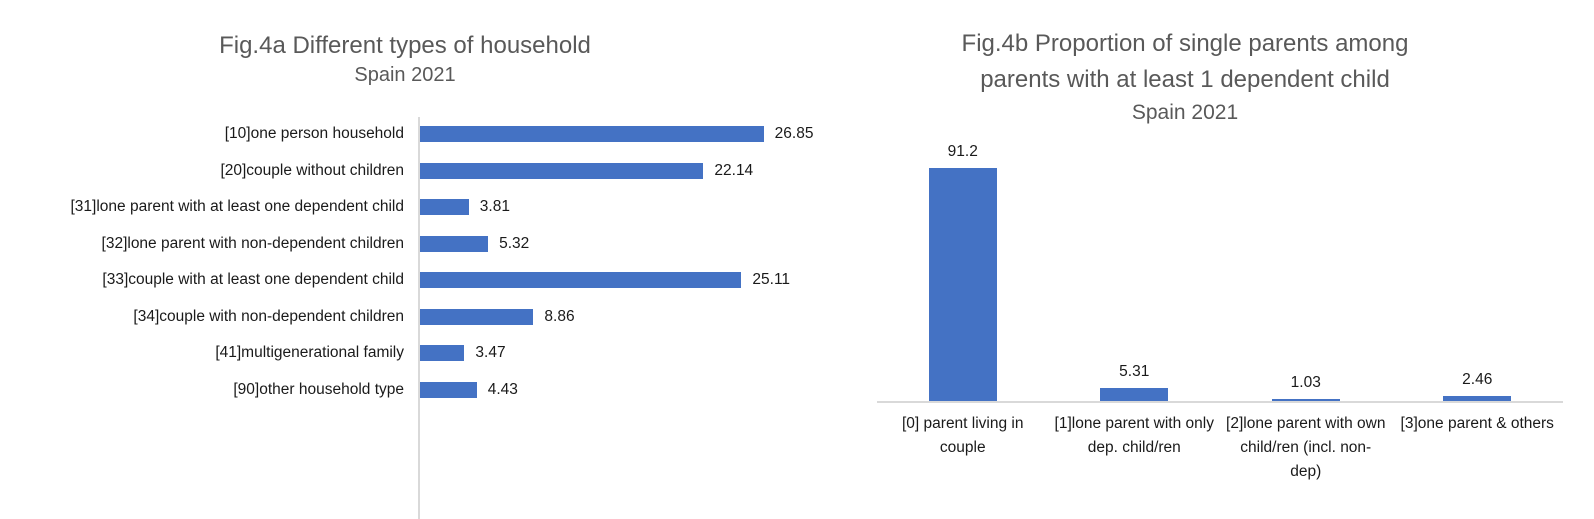 This screenshot has height=519, width=1594. I want to click on fig4b-value-label: 91.2, so click(962, 151).